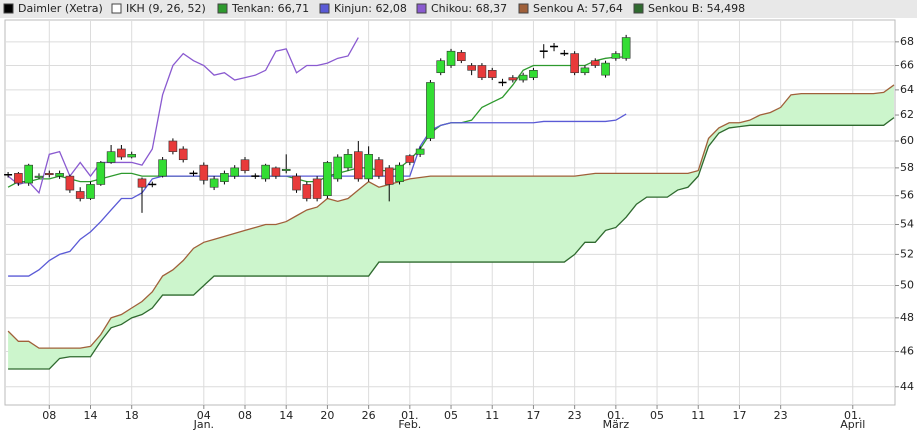 This screenshot has height=432, width=917. Describe the element at coordinates (907, 224) in the screenshot. I see `y-tick-label: 54` at that location.